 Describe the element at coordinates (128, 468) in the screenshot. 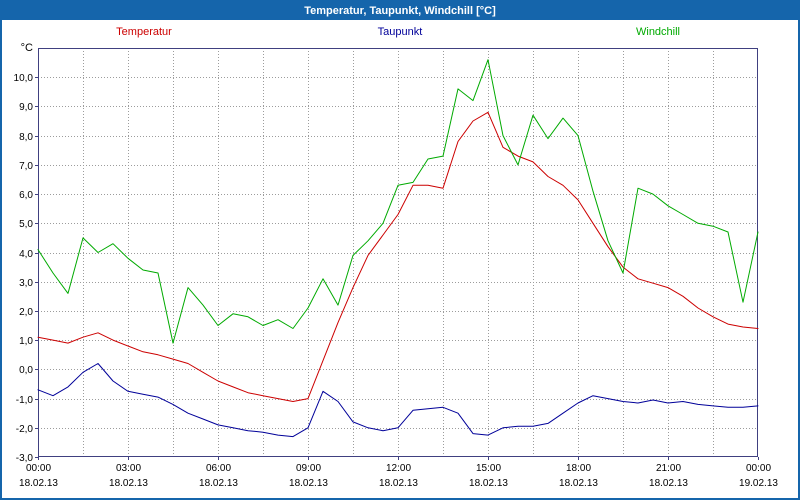

I see `svg-text: 03:00` at that location.